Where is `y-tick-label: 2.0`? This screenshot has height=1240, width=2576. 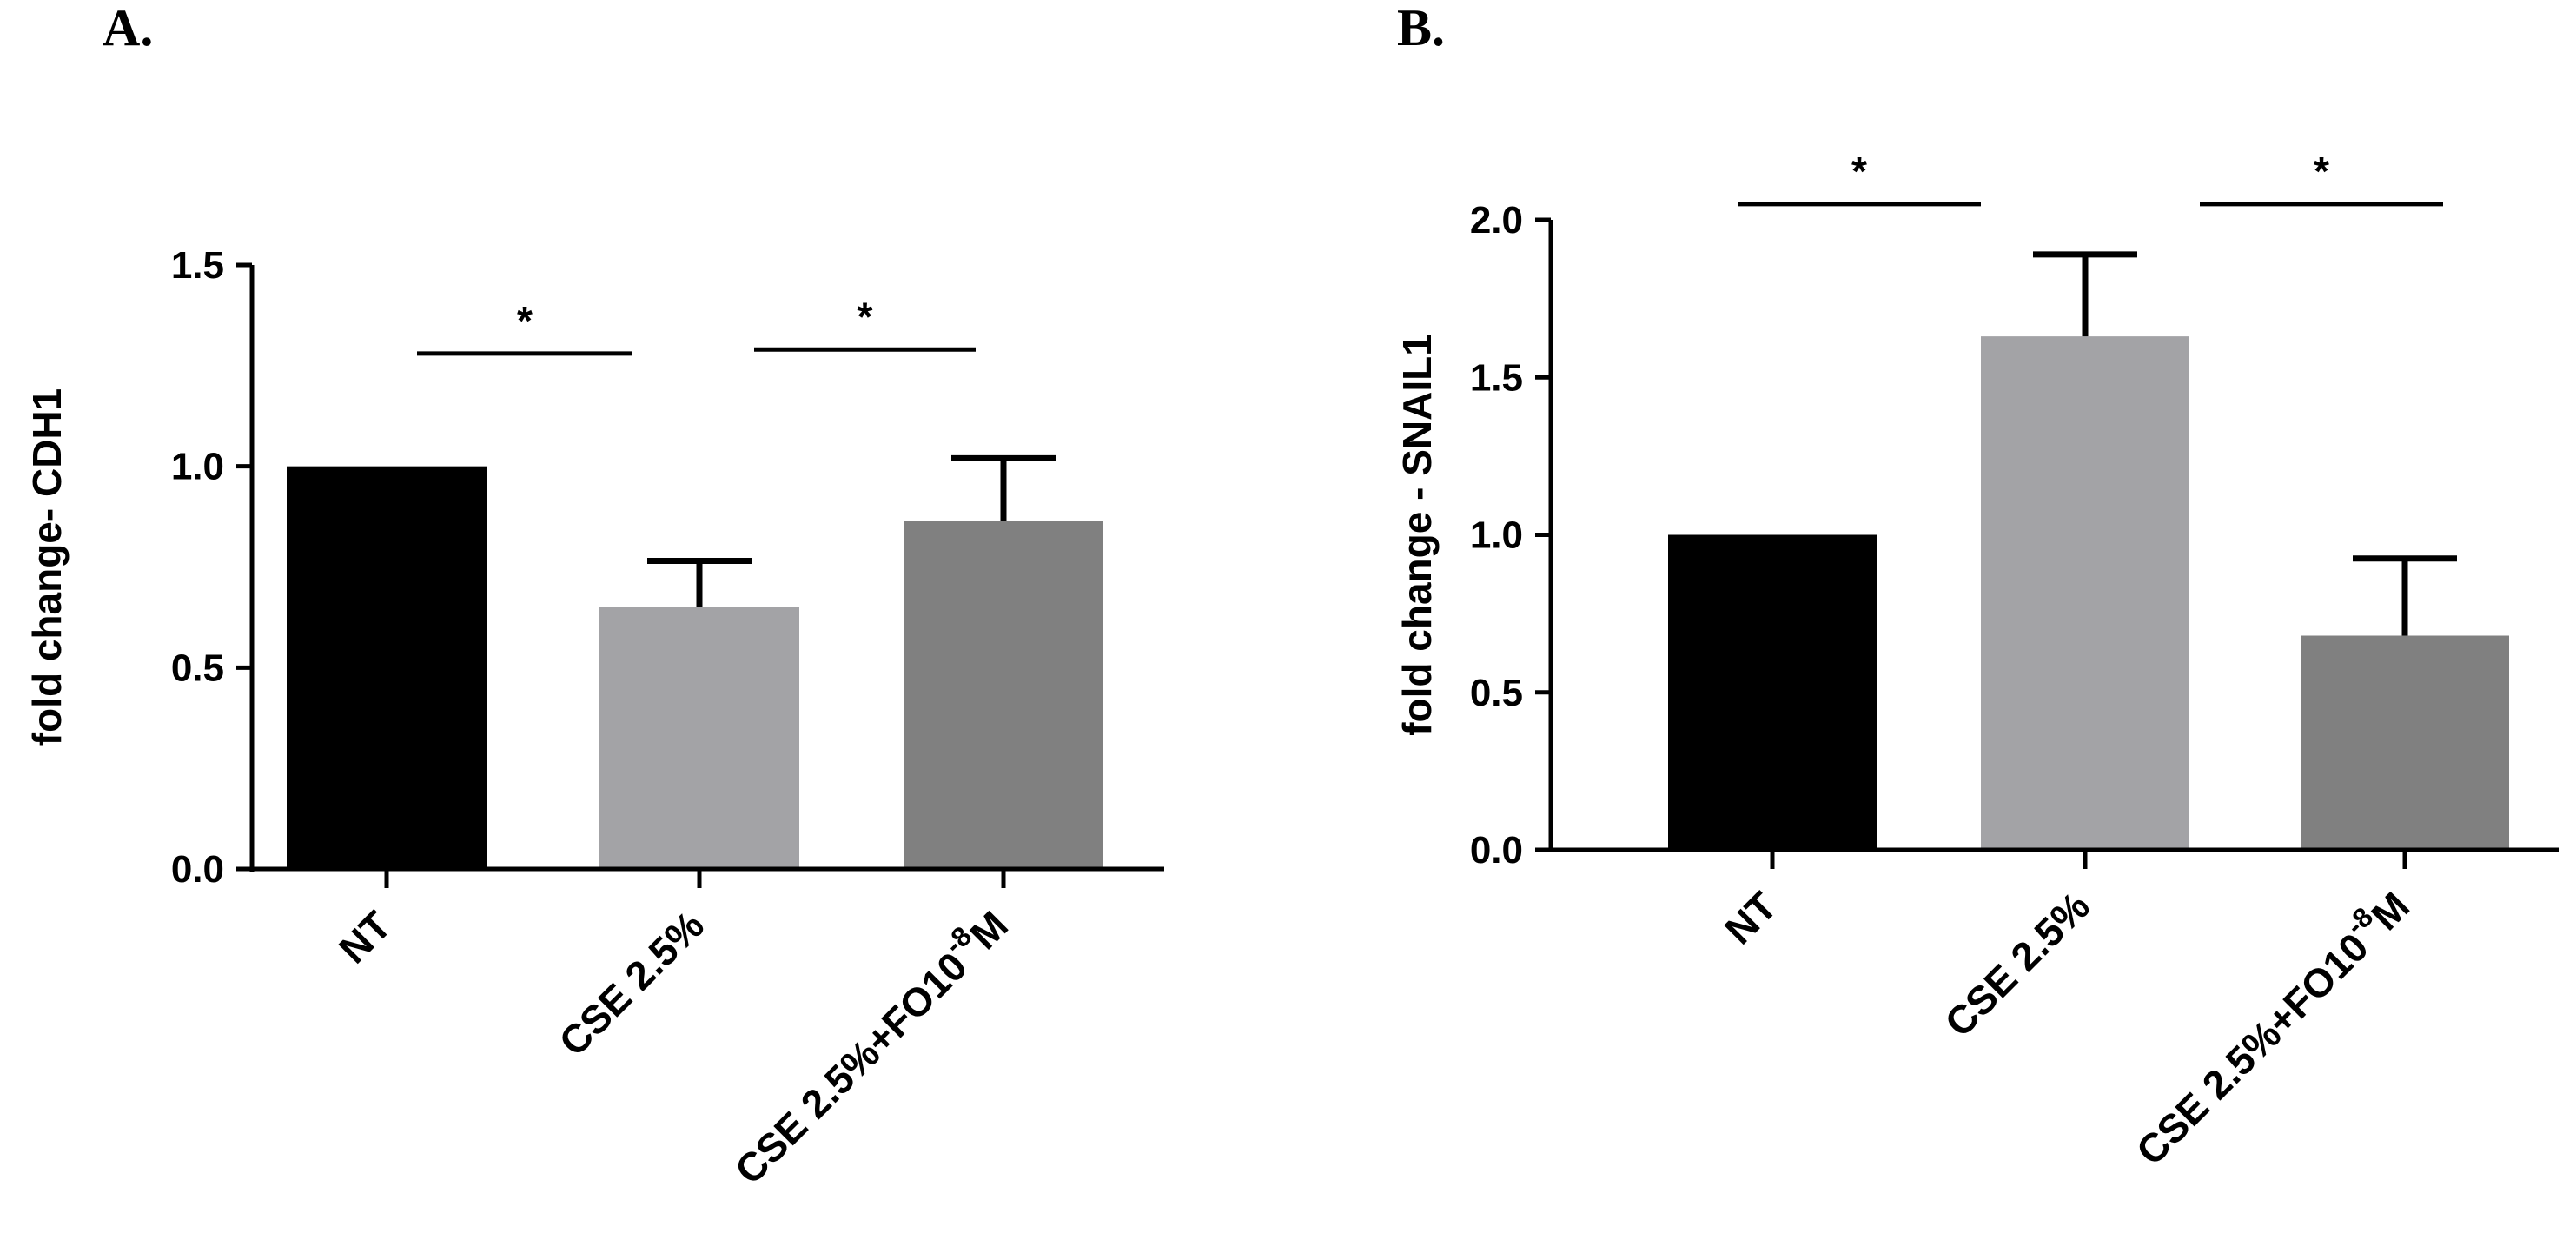
y-tick-label: 2.0 is located at coordinates (1496, 221).